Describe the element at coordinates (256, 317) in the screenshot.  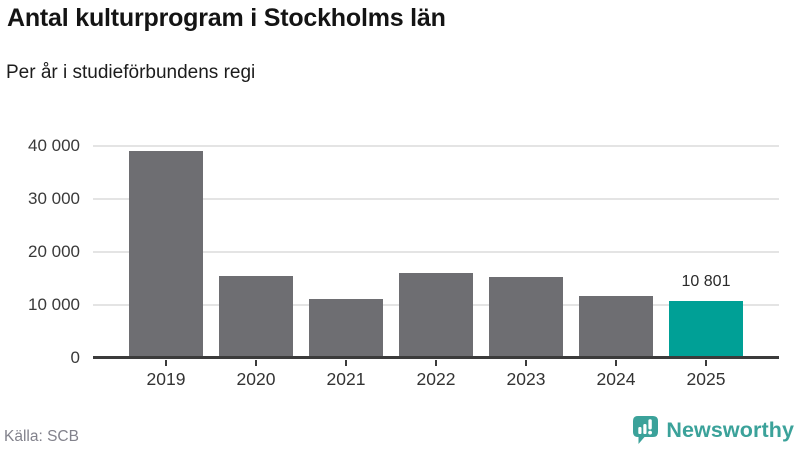
I see `bar-2020` at that location.